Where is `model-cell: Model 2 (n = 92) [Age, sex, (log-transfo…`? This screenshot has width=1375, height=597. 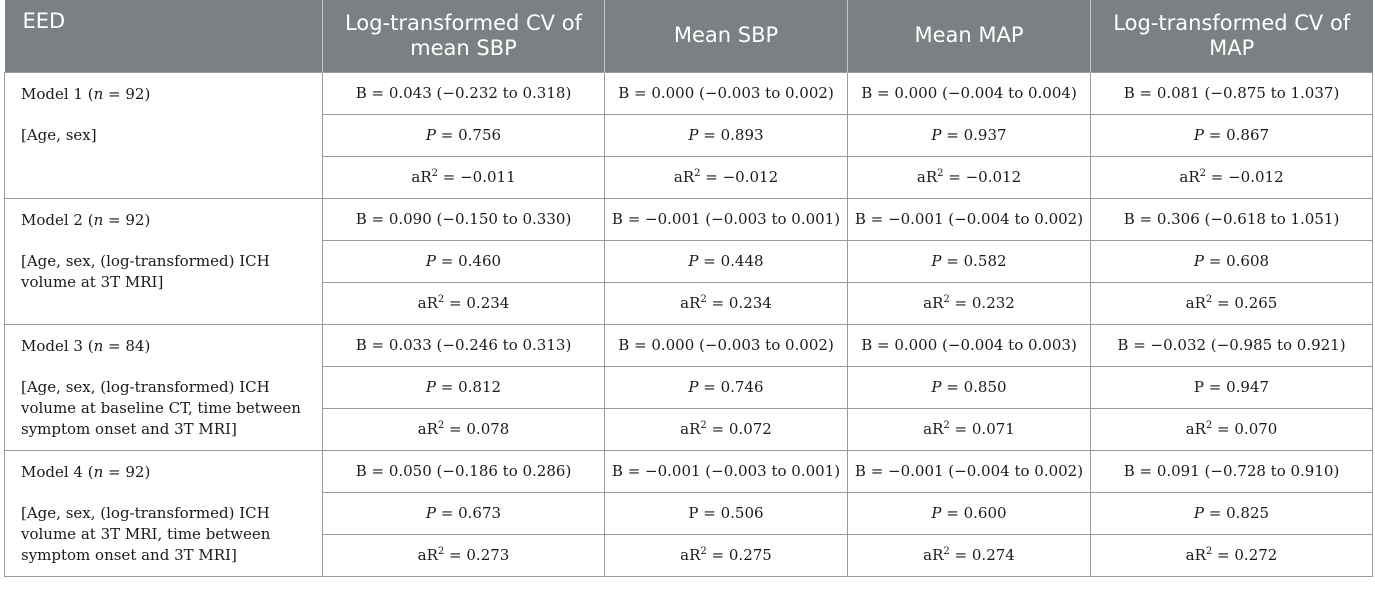
model-cell: Model 2 (n = 92) [Age, sex, (log-transfo… is located at coordinates (163, 261).